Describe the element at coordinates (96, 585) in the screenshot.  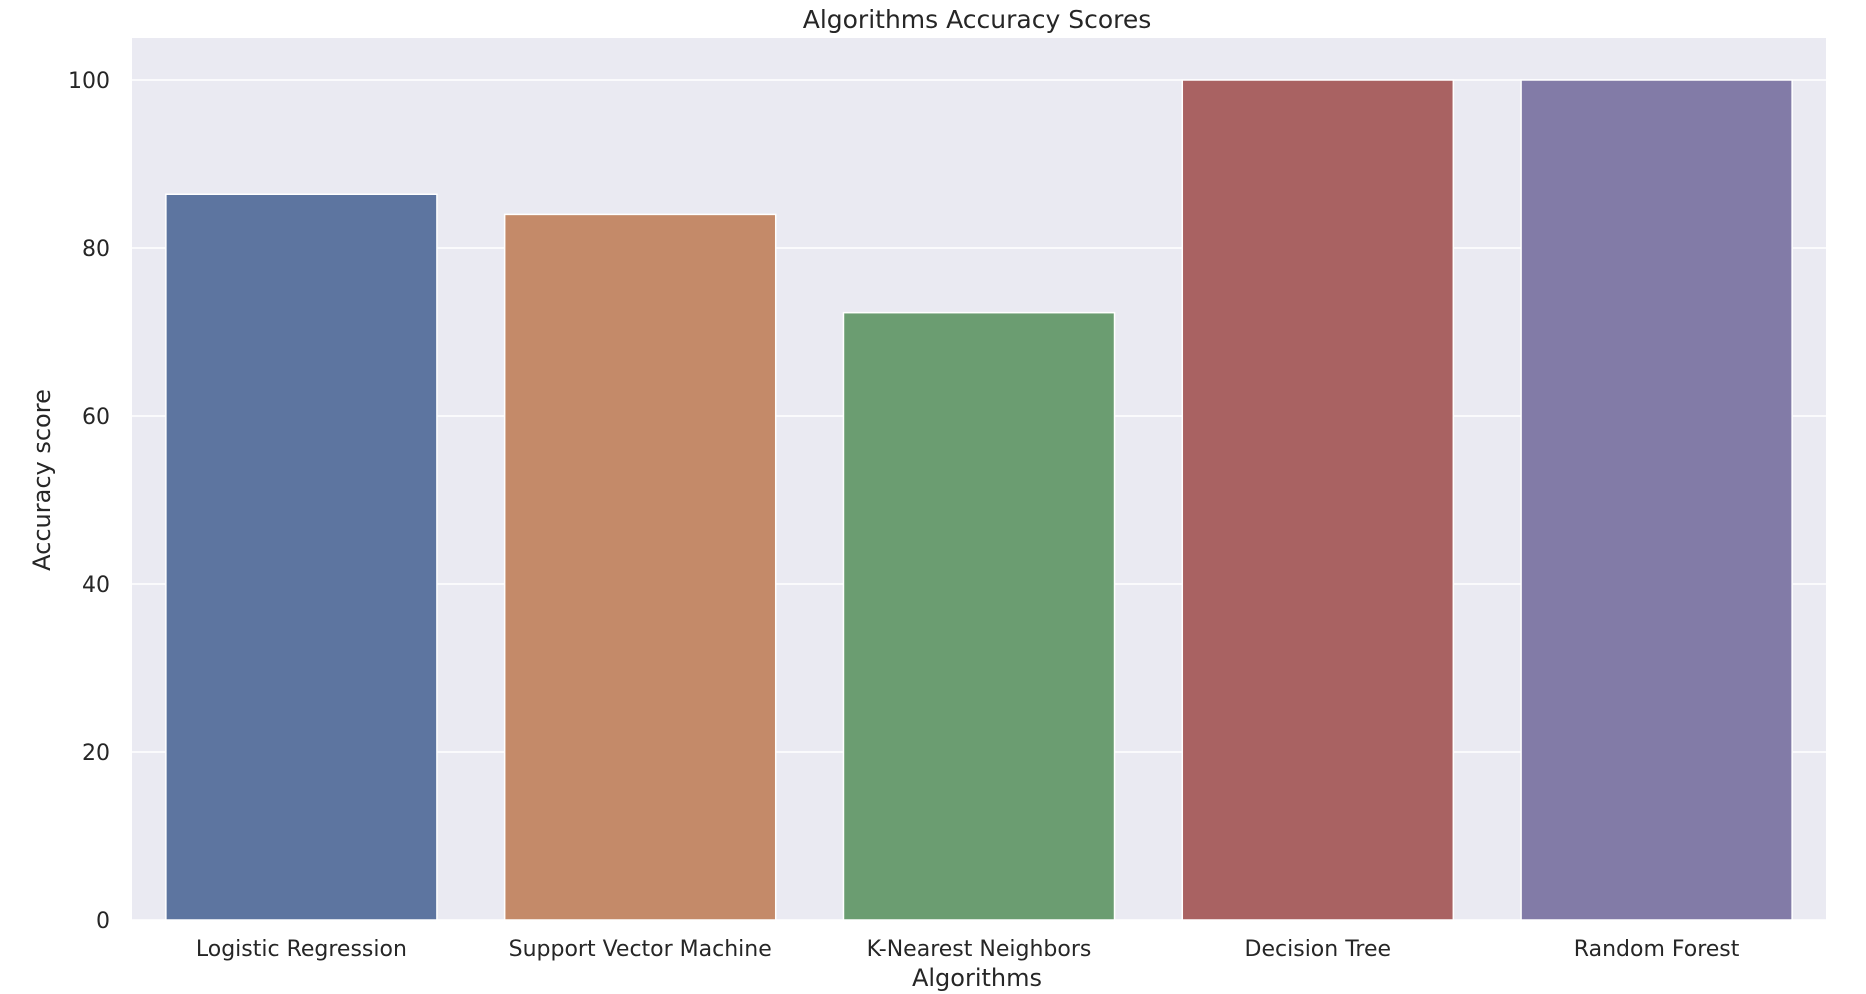
I see `y-tick-label: 40` at that location.